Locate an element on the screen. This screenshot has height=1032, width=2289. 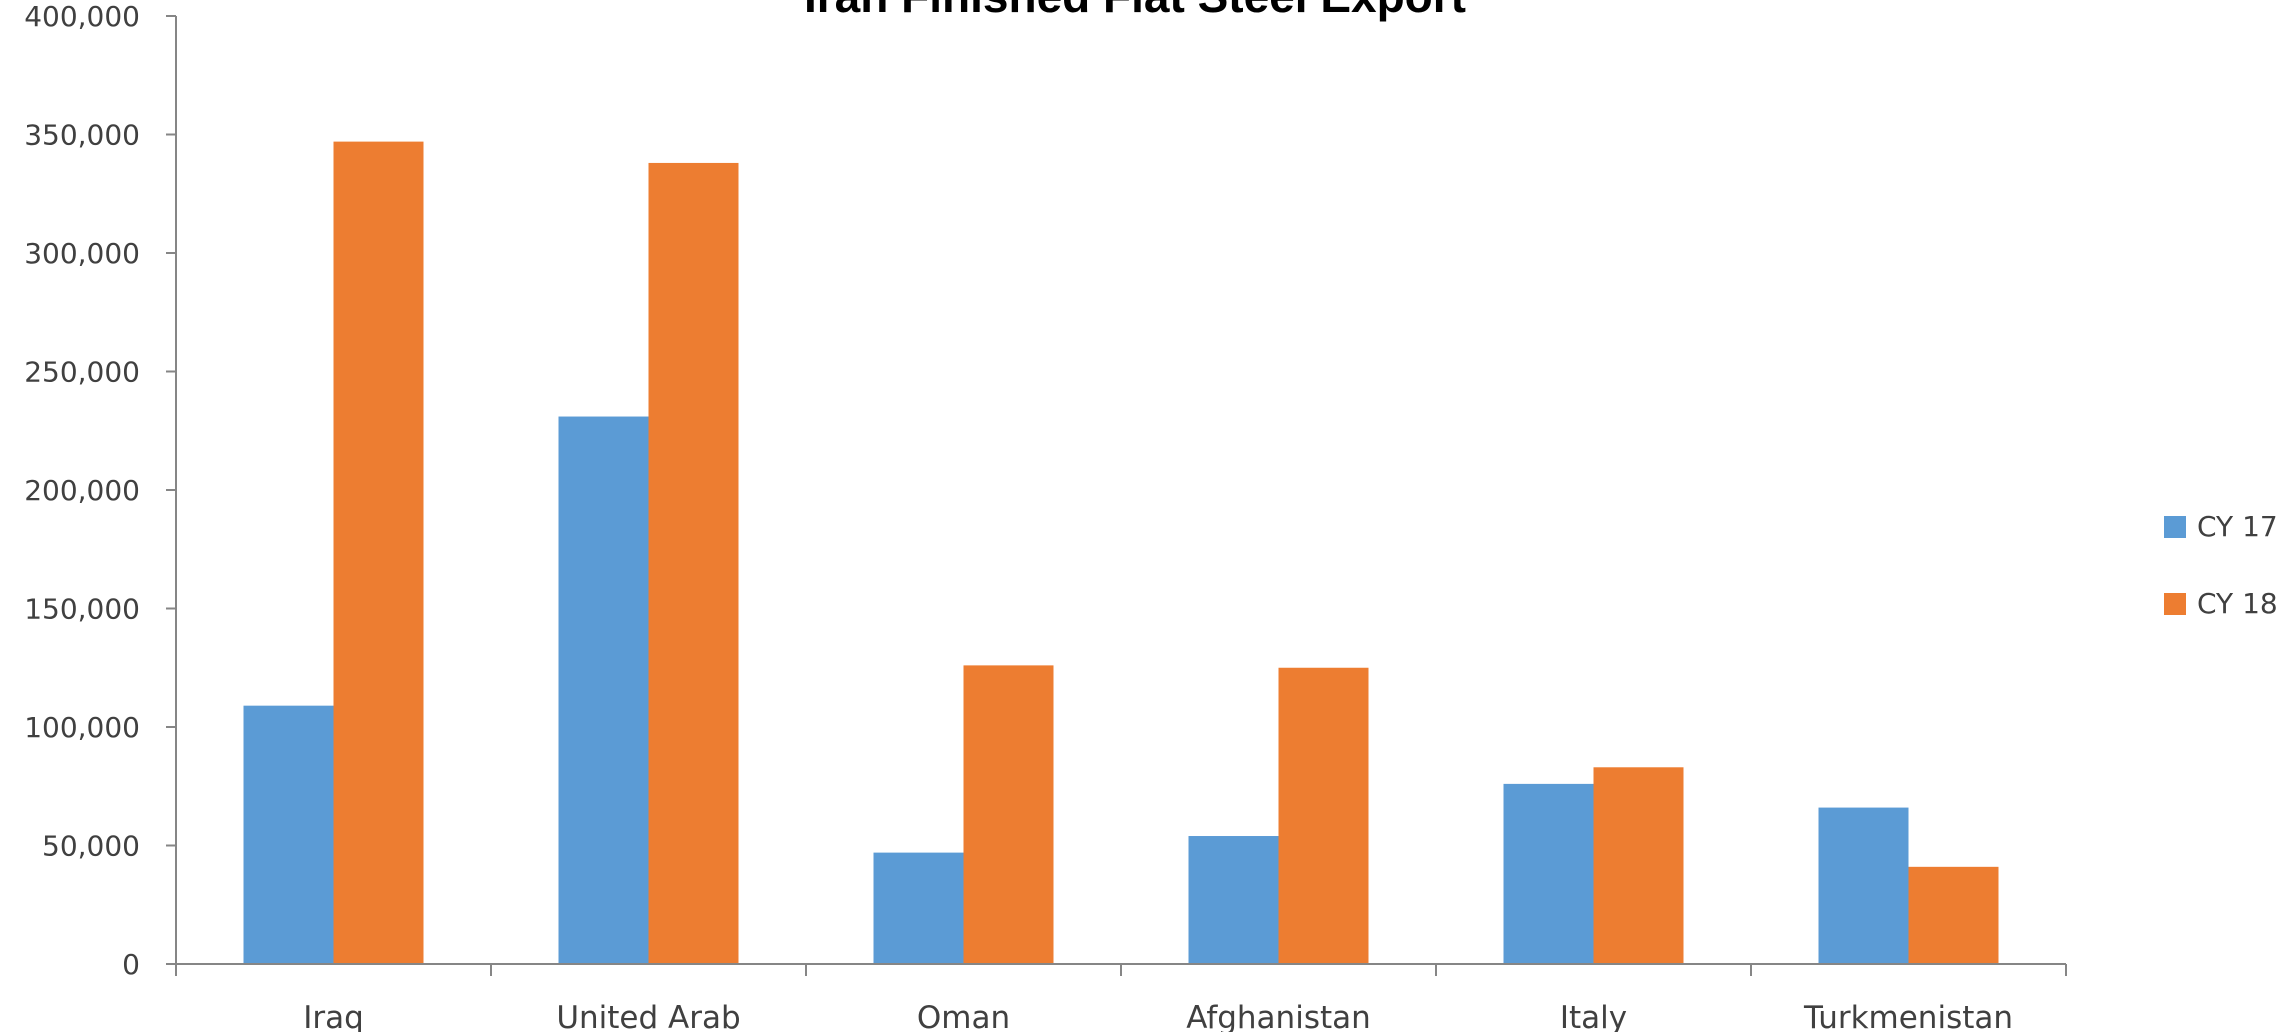
y-tick-label: 200,000 is located at coordinates (82, 490).